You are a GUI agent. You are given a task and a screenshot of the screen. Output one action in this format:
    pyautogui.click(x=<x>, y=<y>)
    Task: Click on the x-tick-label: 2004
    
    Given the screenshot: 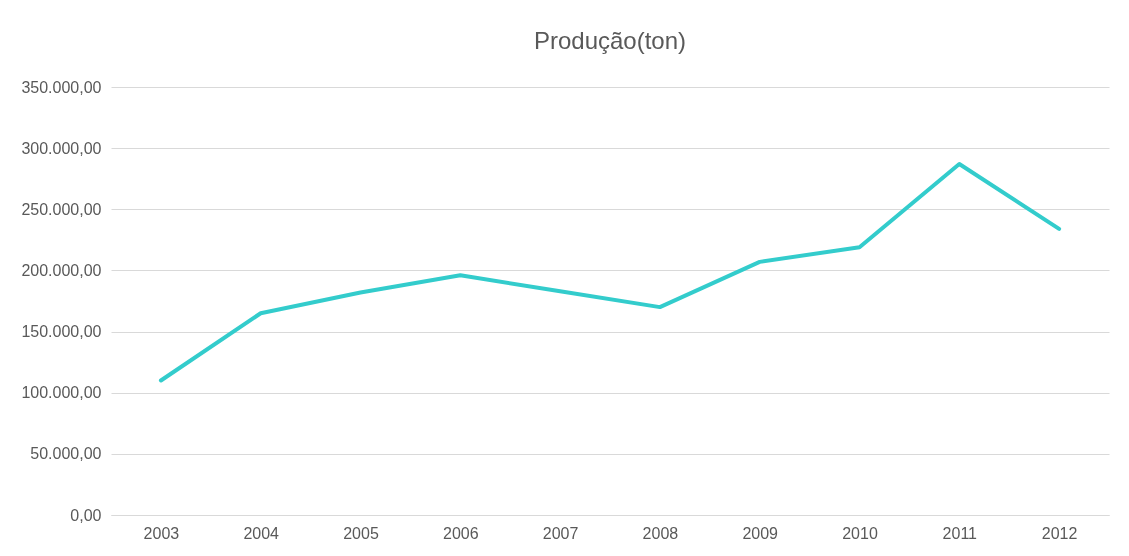 What is the action you would take?
    pyautogui.click(x=261, y=533)
    